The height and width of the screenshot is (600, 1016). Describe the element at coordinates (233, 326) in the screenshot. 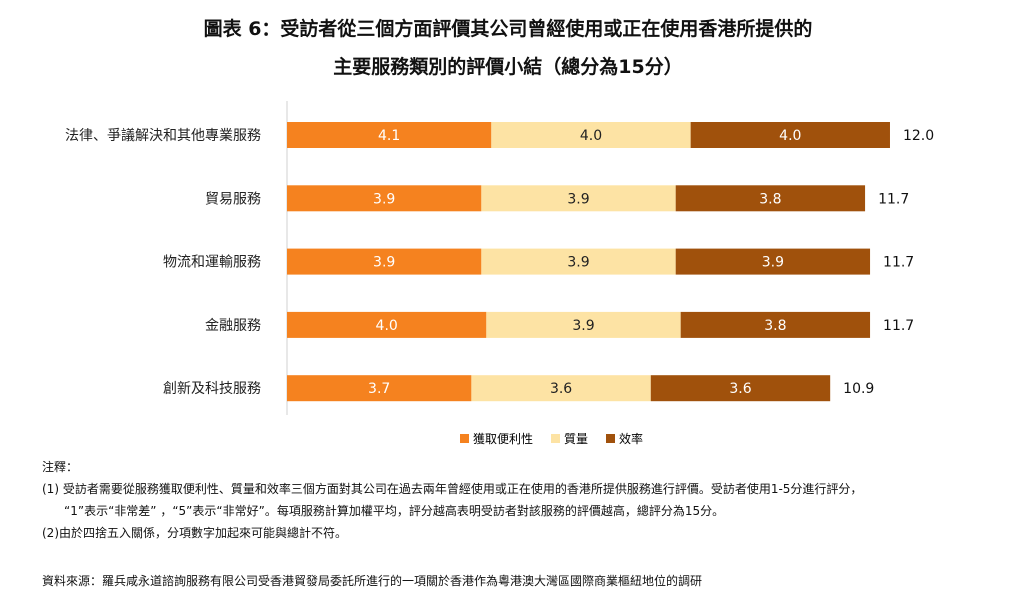

I see `category-label: 金融服務` at that location.